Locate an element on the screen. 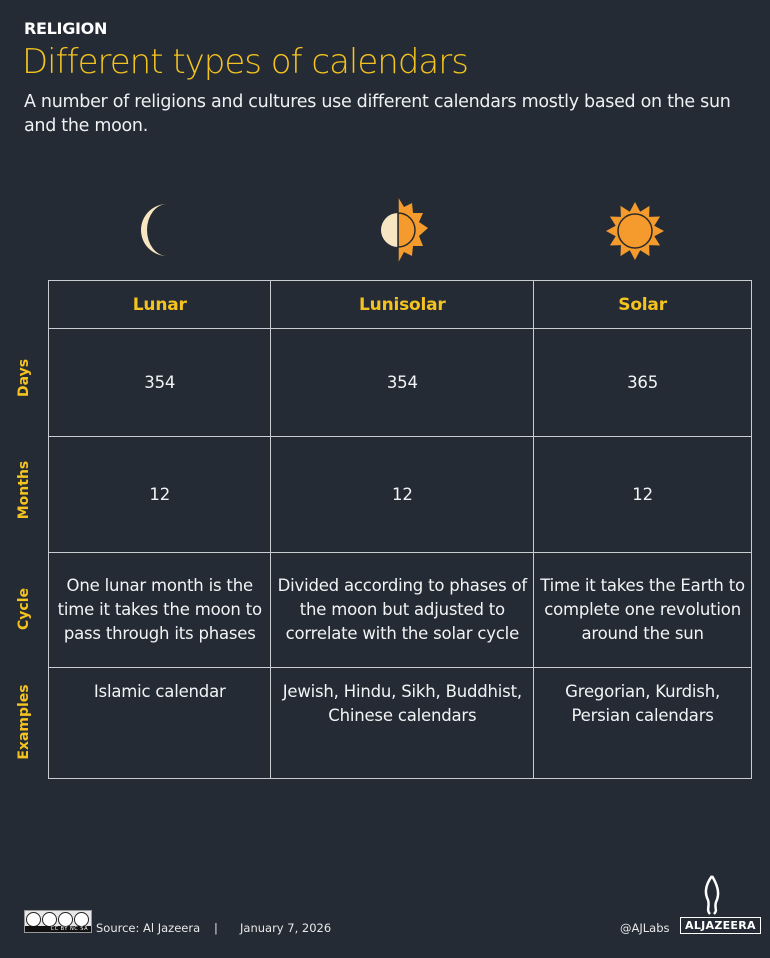  table-cell: Gregorian, Kurdish, Persian calendars is located at coordinates (642, 723).